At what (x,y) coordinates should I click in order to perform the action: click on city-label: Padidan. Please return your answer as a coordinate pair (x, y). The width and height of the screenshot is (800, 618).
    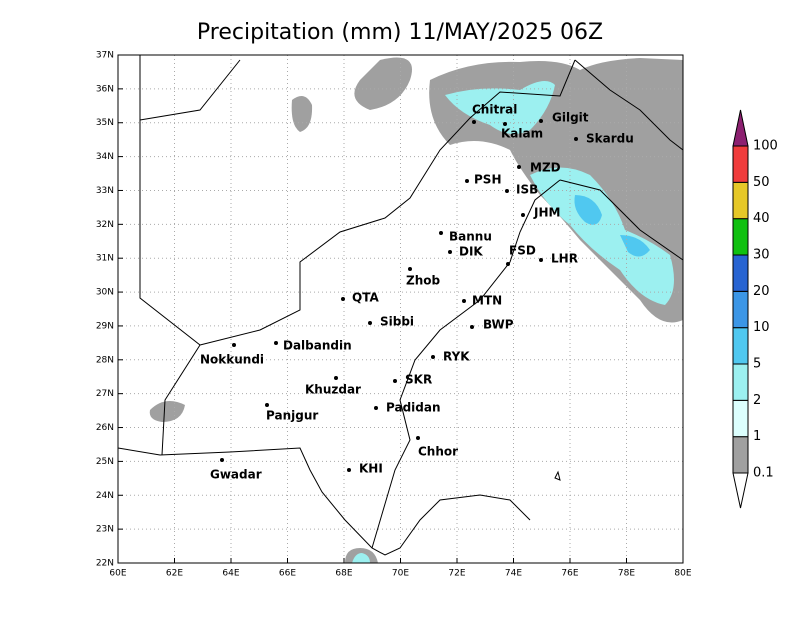
    Looking at the image, I should click on (413, 408).